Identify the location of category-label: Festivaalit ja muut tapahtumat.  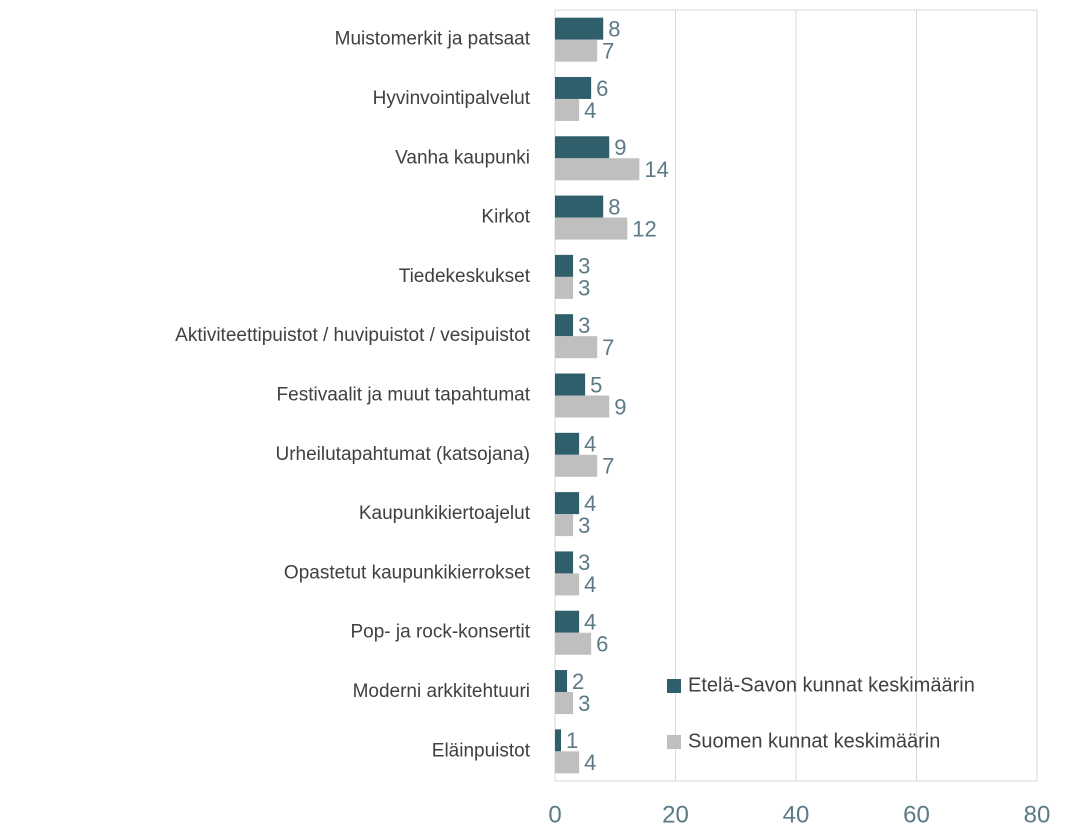
(404, 395).